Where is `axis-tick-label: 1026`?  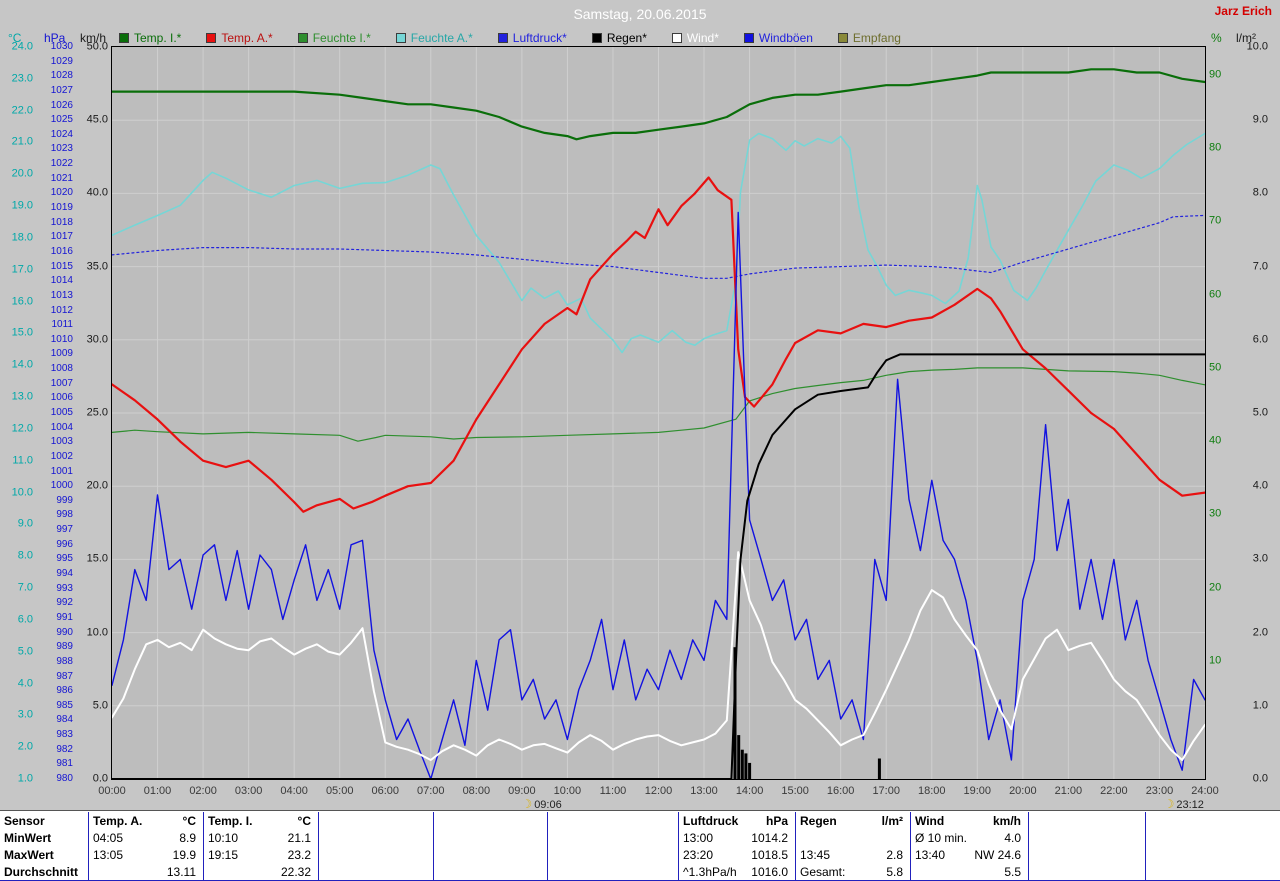 axis-tick-label: 1026 is located at coordinates (61, 105).